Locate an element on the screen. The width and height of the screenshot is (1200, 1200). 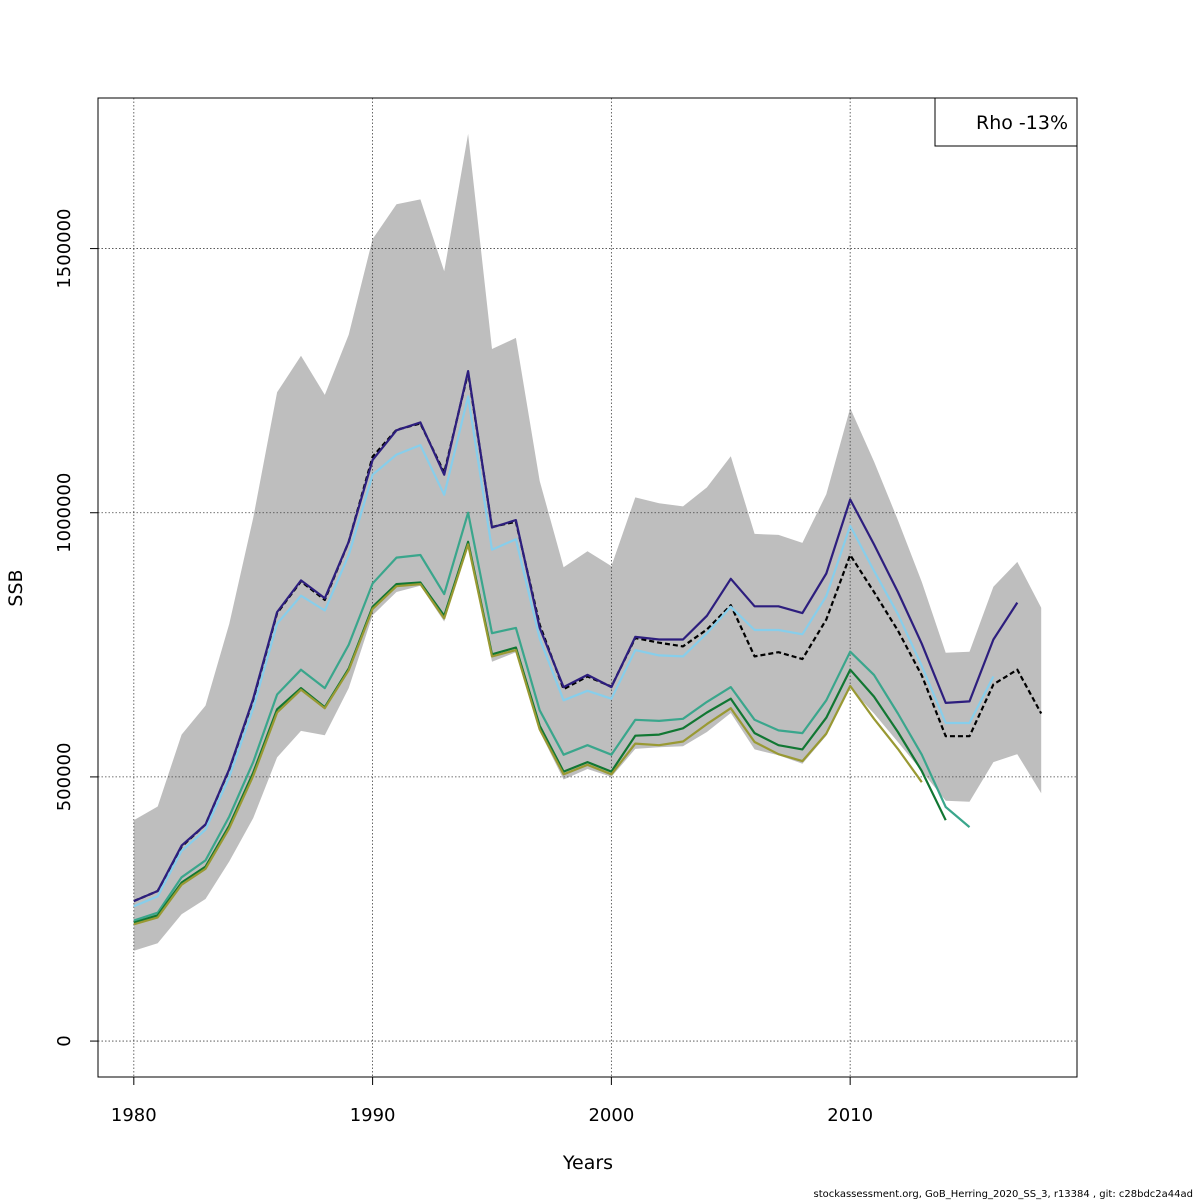
legend-box: Rho -13% is located at coordinates (1006, 122).